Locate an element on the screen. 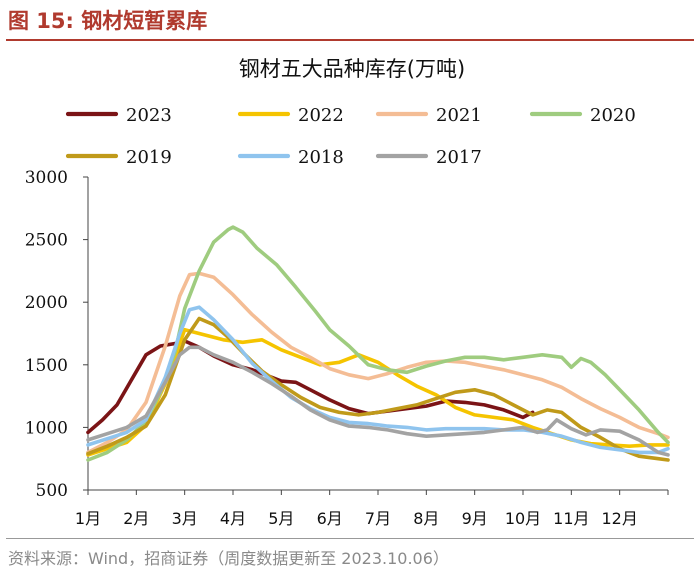 This screenshot has height=575, width=700. legend-label-2020: 2020 is located at coordinates (613, 115).